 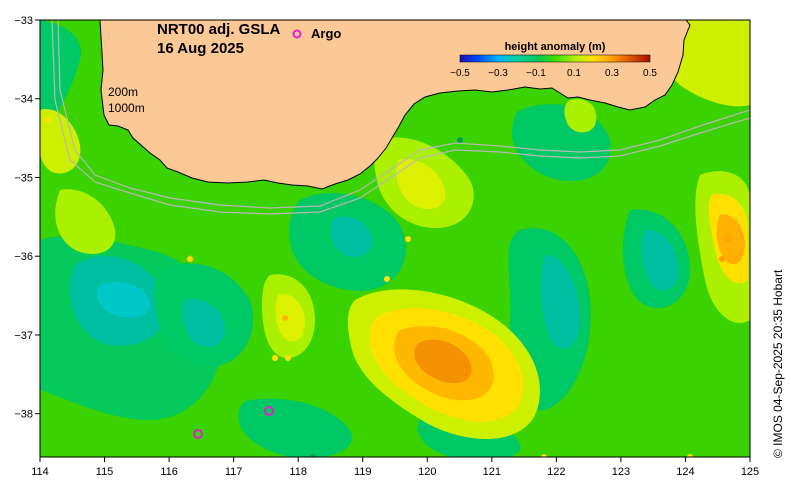 What do you see at coordinates (556, 472) in the screenshot?
I see `x-tick-label: 122` at bounding box center [556, 472].